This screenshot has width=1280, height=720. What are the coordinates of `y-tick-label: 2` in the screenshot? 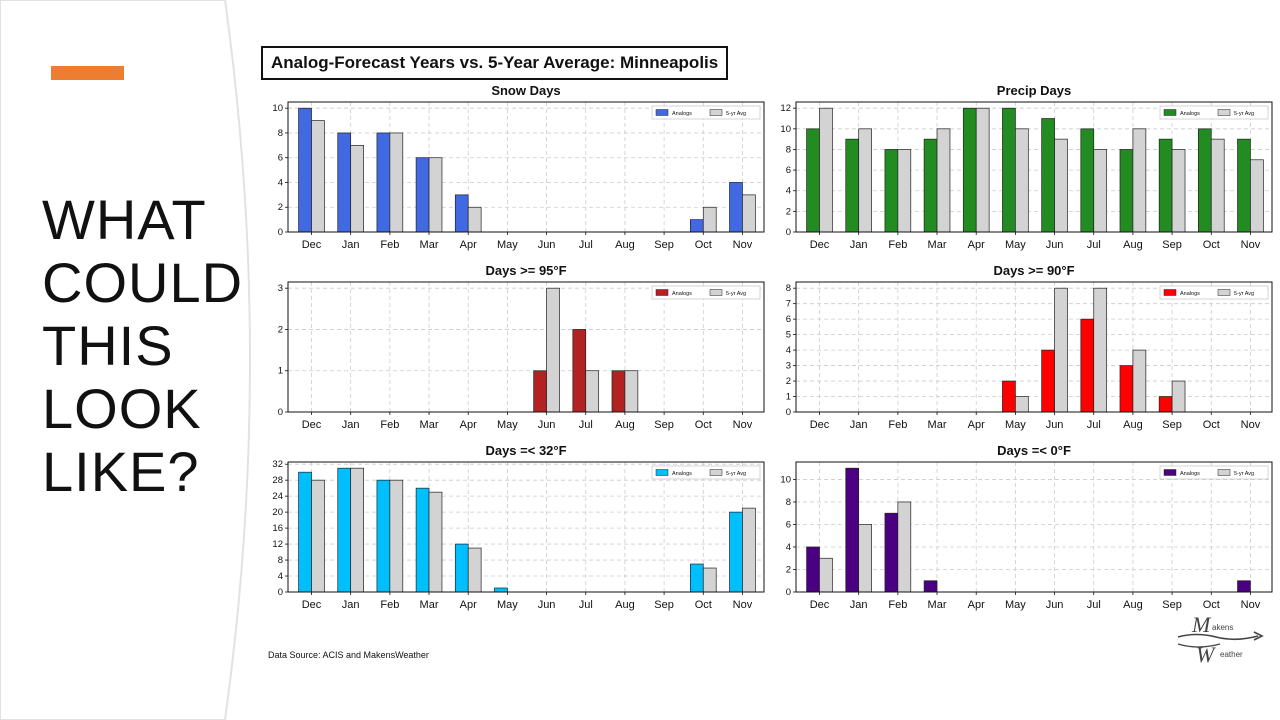 It's located at (280, 207).